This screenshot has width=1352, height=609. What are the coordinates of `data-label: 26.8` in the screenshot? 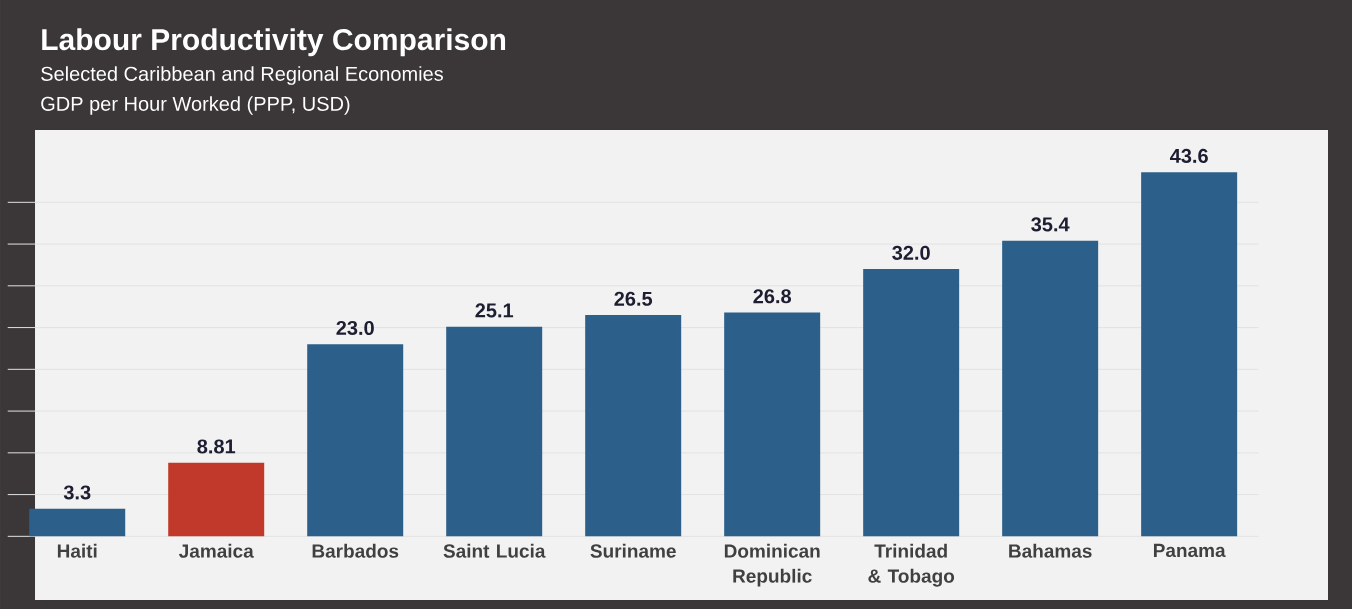 It's located at (772, 296).